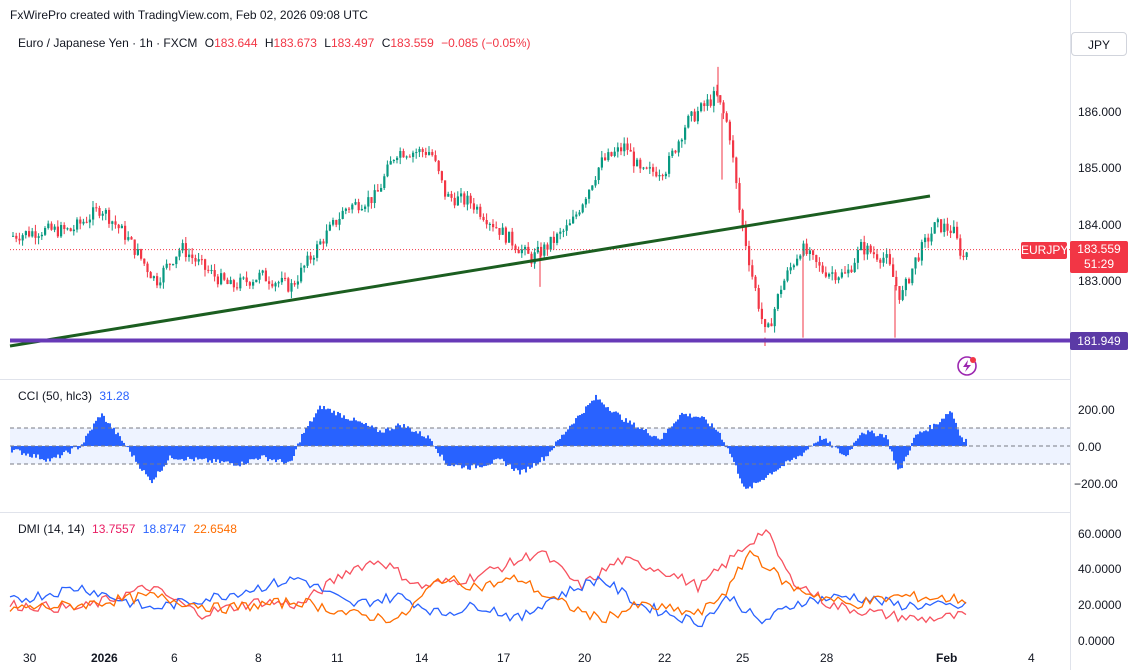 This screenshot has height=670, width=1130. I want to click on ticker-badge: EURJPY, so click(1045, 250).